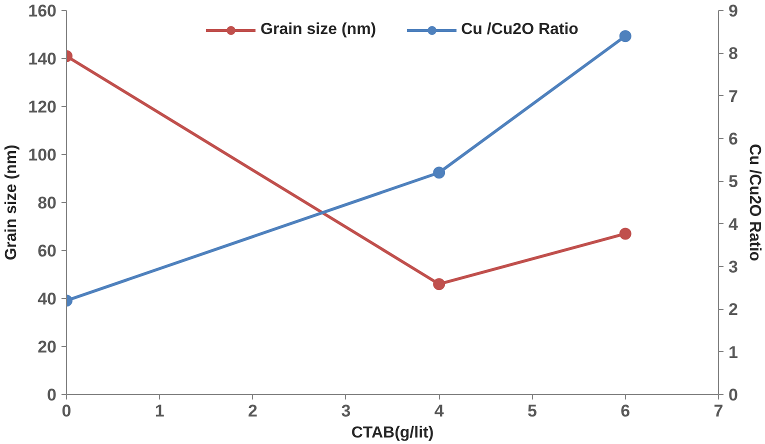 Image resolution: width=765 pixels, height=444 pixels. I want to click on x-tick-label: 0, so click(67, 411).